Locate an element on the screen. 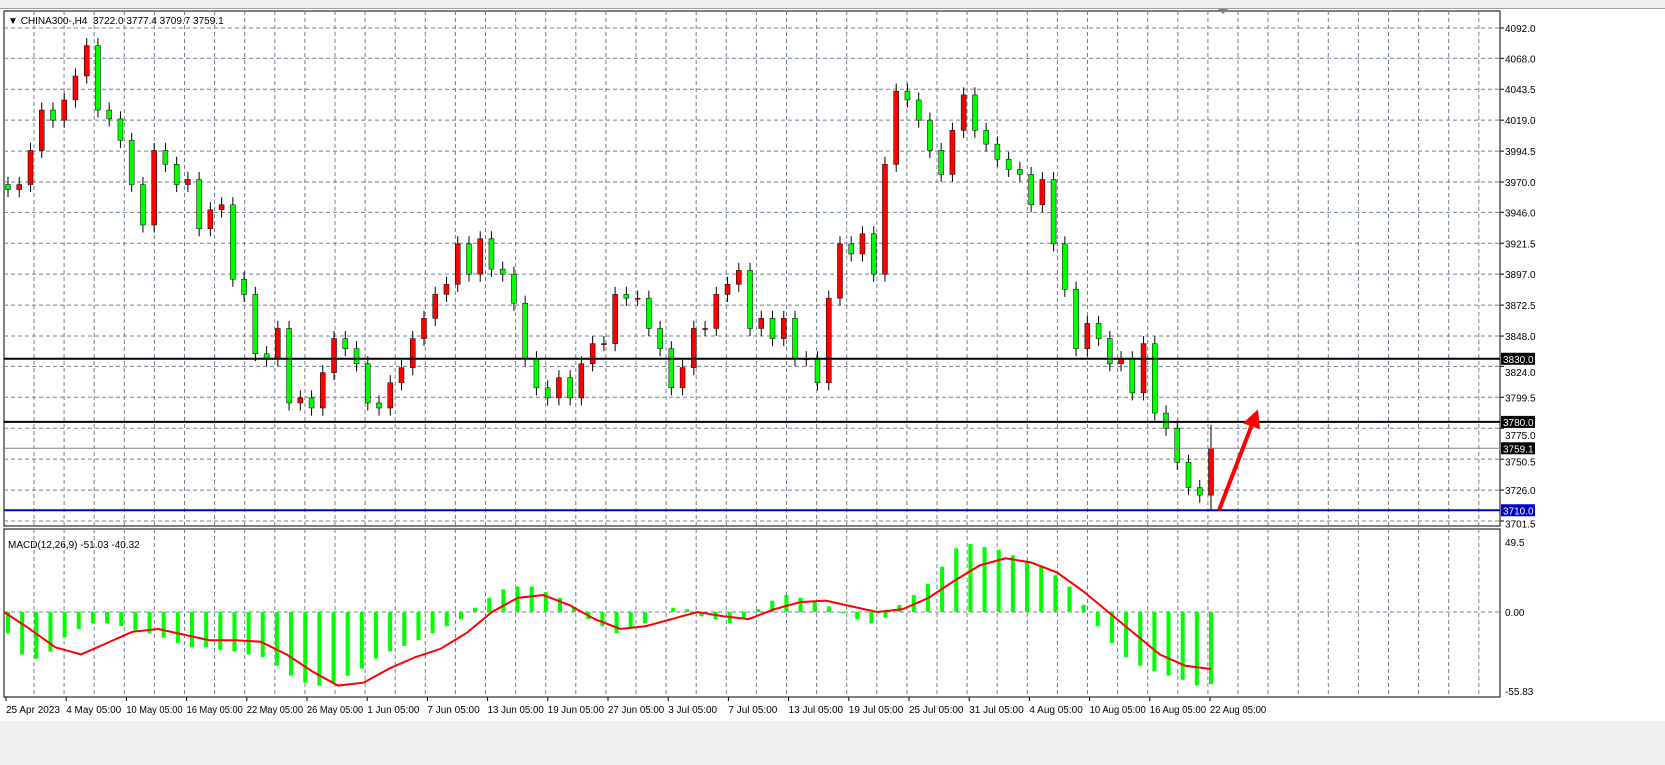  date-tick-label: 16 Aug 05:00 is located at coordinates (1178, 710).